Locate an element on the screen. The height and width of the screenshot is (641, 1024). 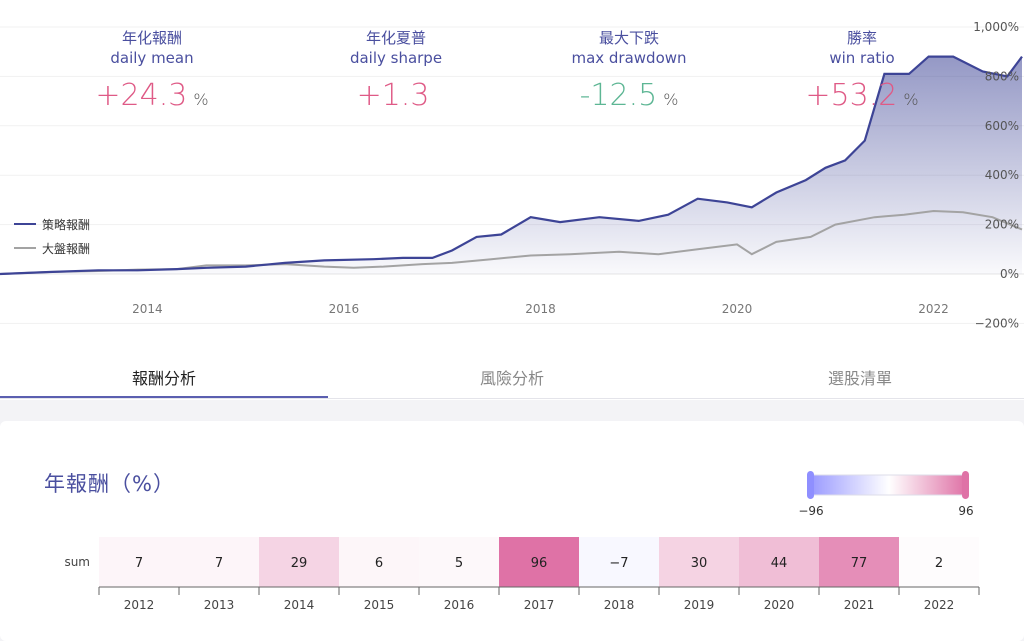
legend-label: 策略報酬 is located at coordinates (66, 224).